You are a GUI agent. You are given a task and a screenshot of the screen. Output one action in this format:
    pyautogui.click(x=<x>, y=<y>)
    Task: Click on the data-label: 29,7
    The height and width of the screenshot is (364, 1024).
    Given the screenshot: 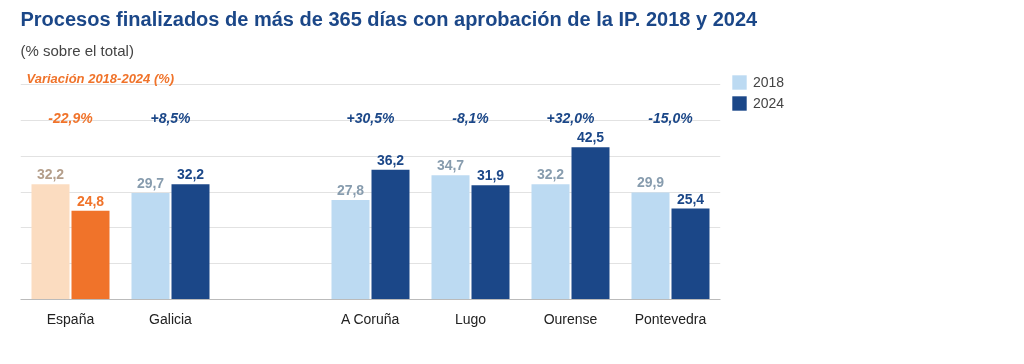 What is the action you would take?
    pyautogui.click(x=150, y=183)
    